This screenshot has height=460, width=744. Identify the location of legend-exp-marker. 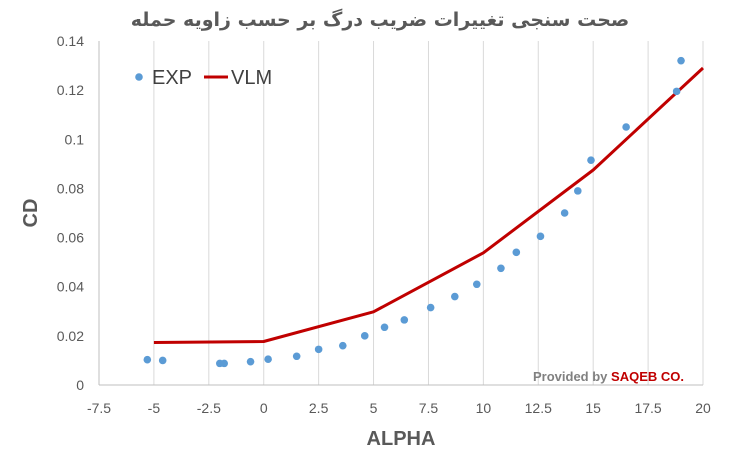
(139, 77).